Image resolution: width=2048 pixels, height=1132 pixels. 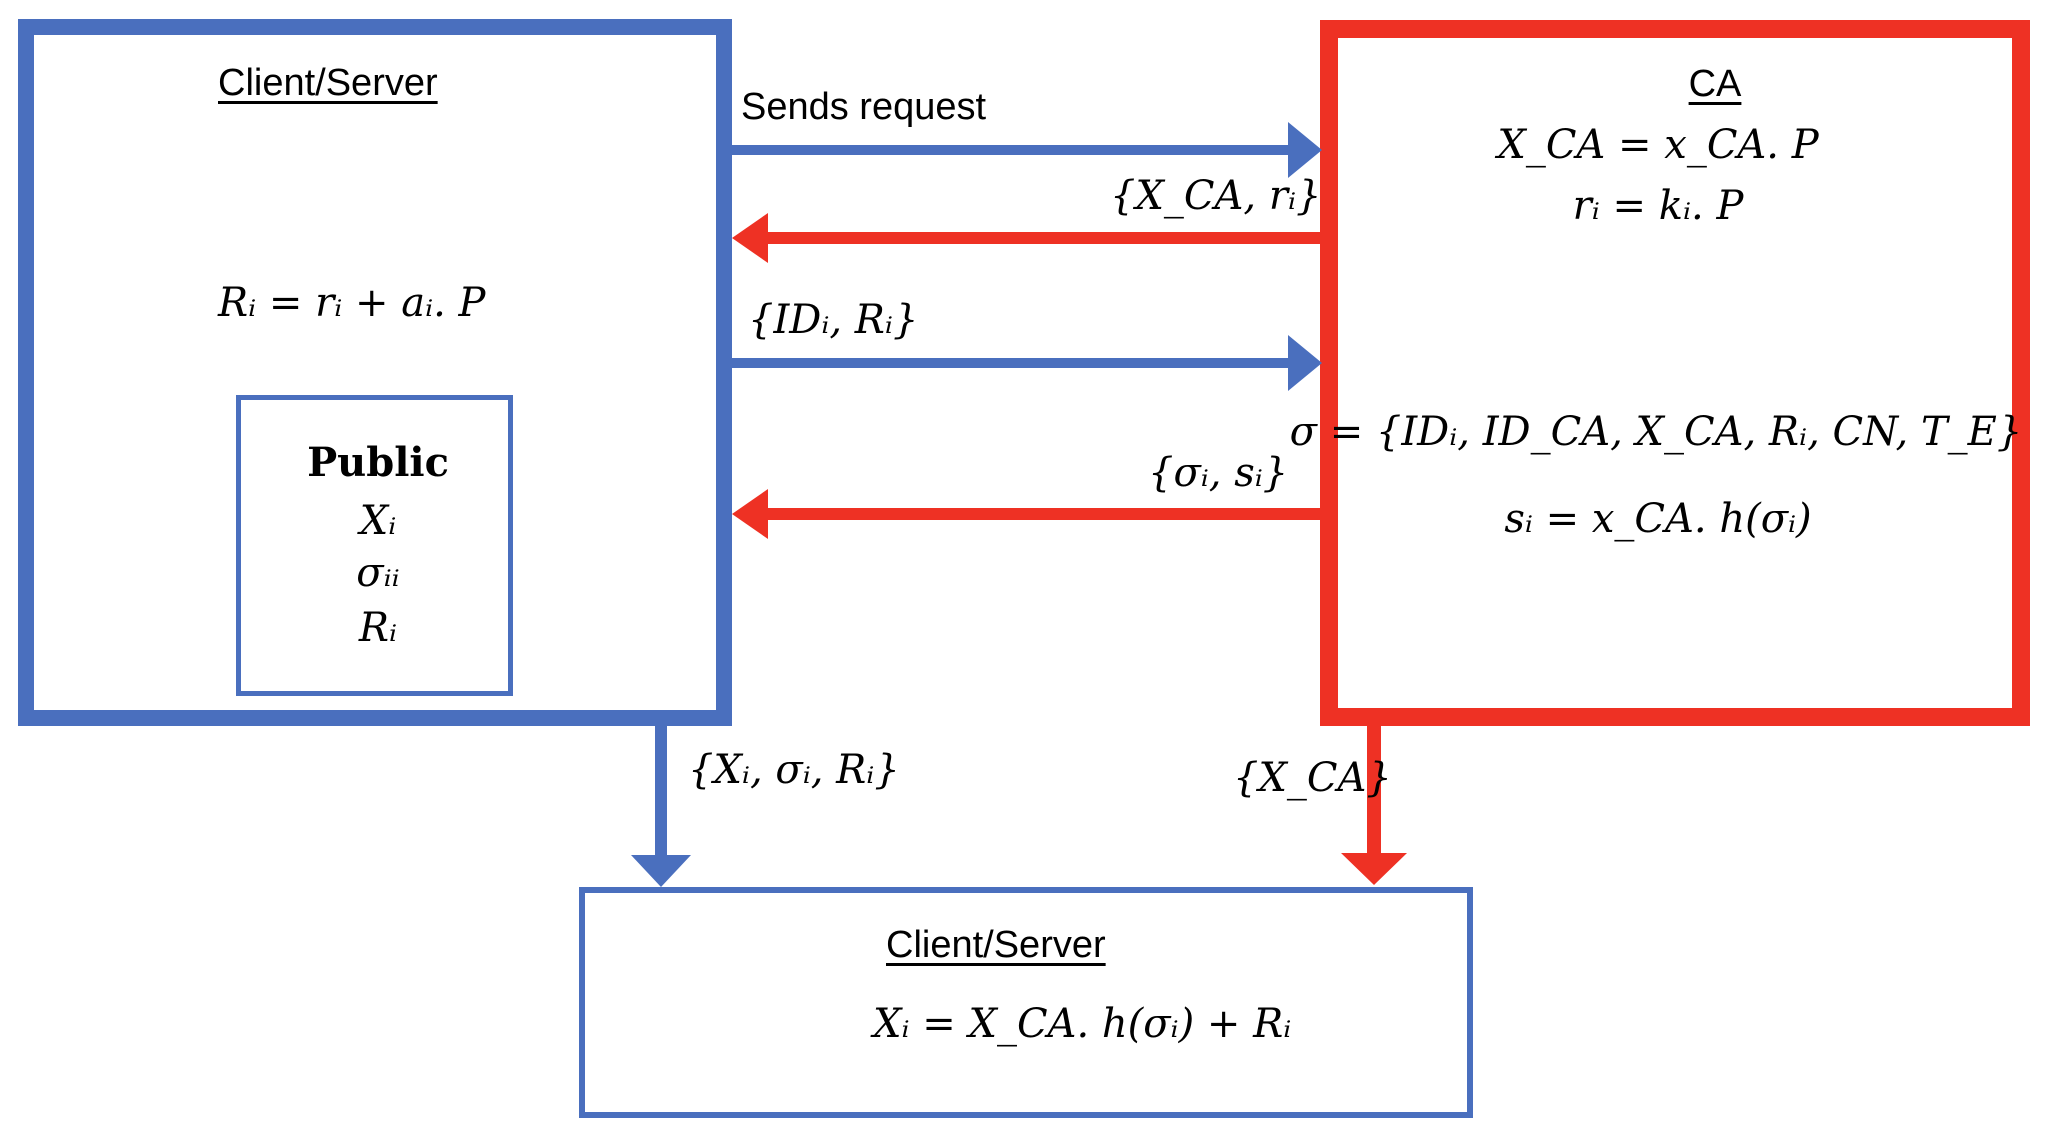 What do you see at coordinates (1026, 514) in the screenshot?
I see `sigma-si-arrow` at bounding box center [1026, 514].